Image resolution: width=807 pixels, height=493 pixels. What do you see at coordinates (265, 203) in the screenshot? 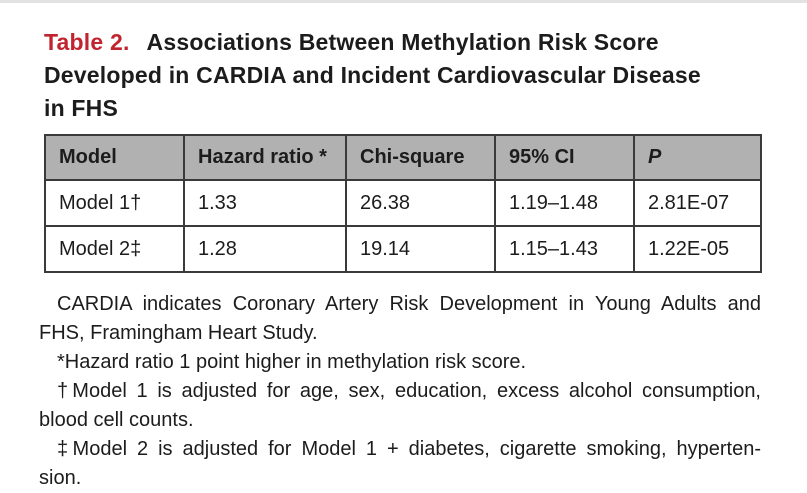
I see `cell-model-1-hazard-ratio: 1.33` at bounding box center [265, 203].